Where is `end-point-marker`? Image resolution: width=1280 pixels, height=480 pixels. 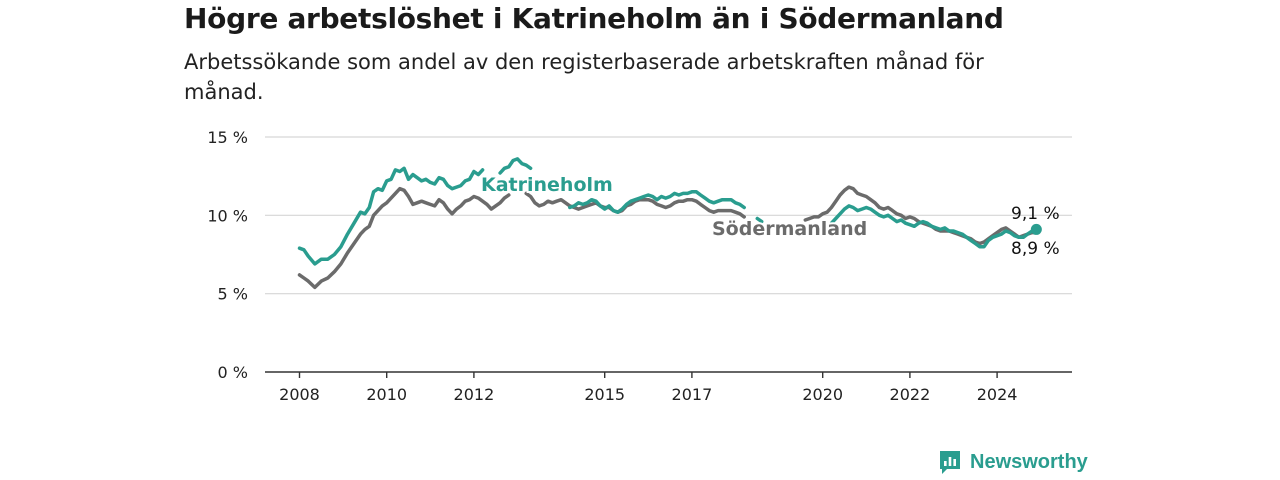
end-point-marker is located at coordinates (1036, 229).